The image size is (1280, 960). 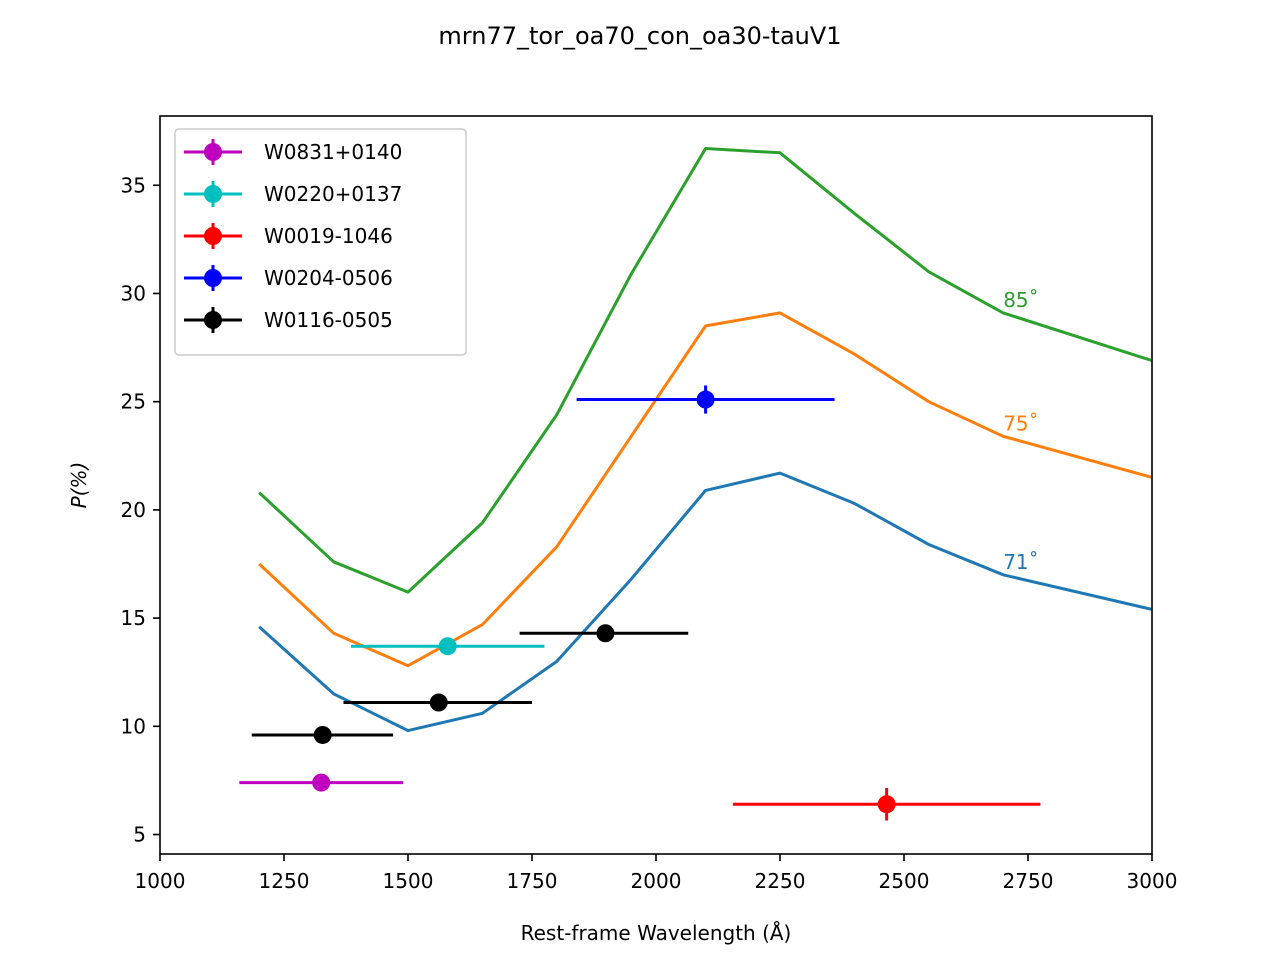 I want to click on x-tick-label: 1000, so click(x=160, y=881).